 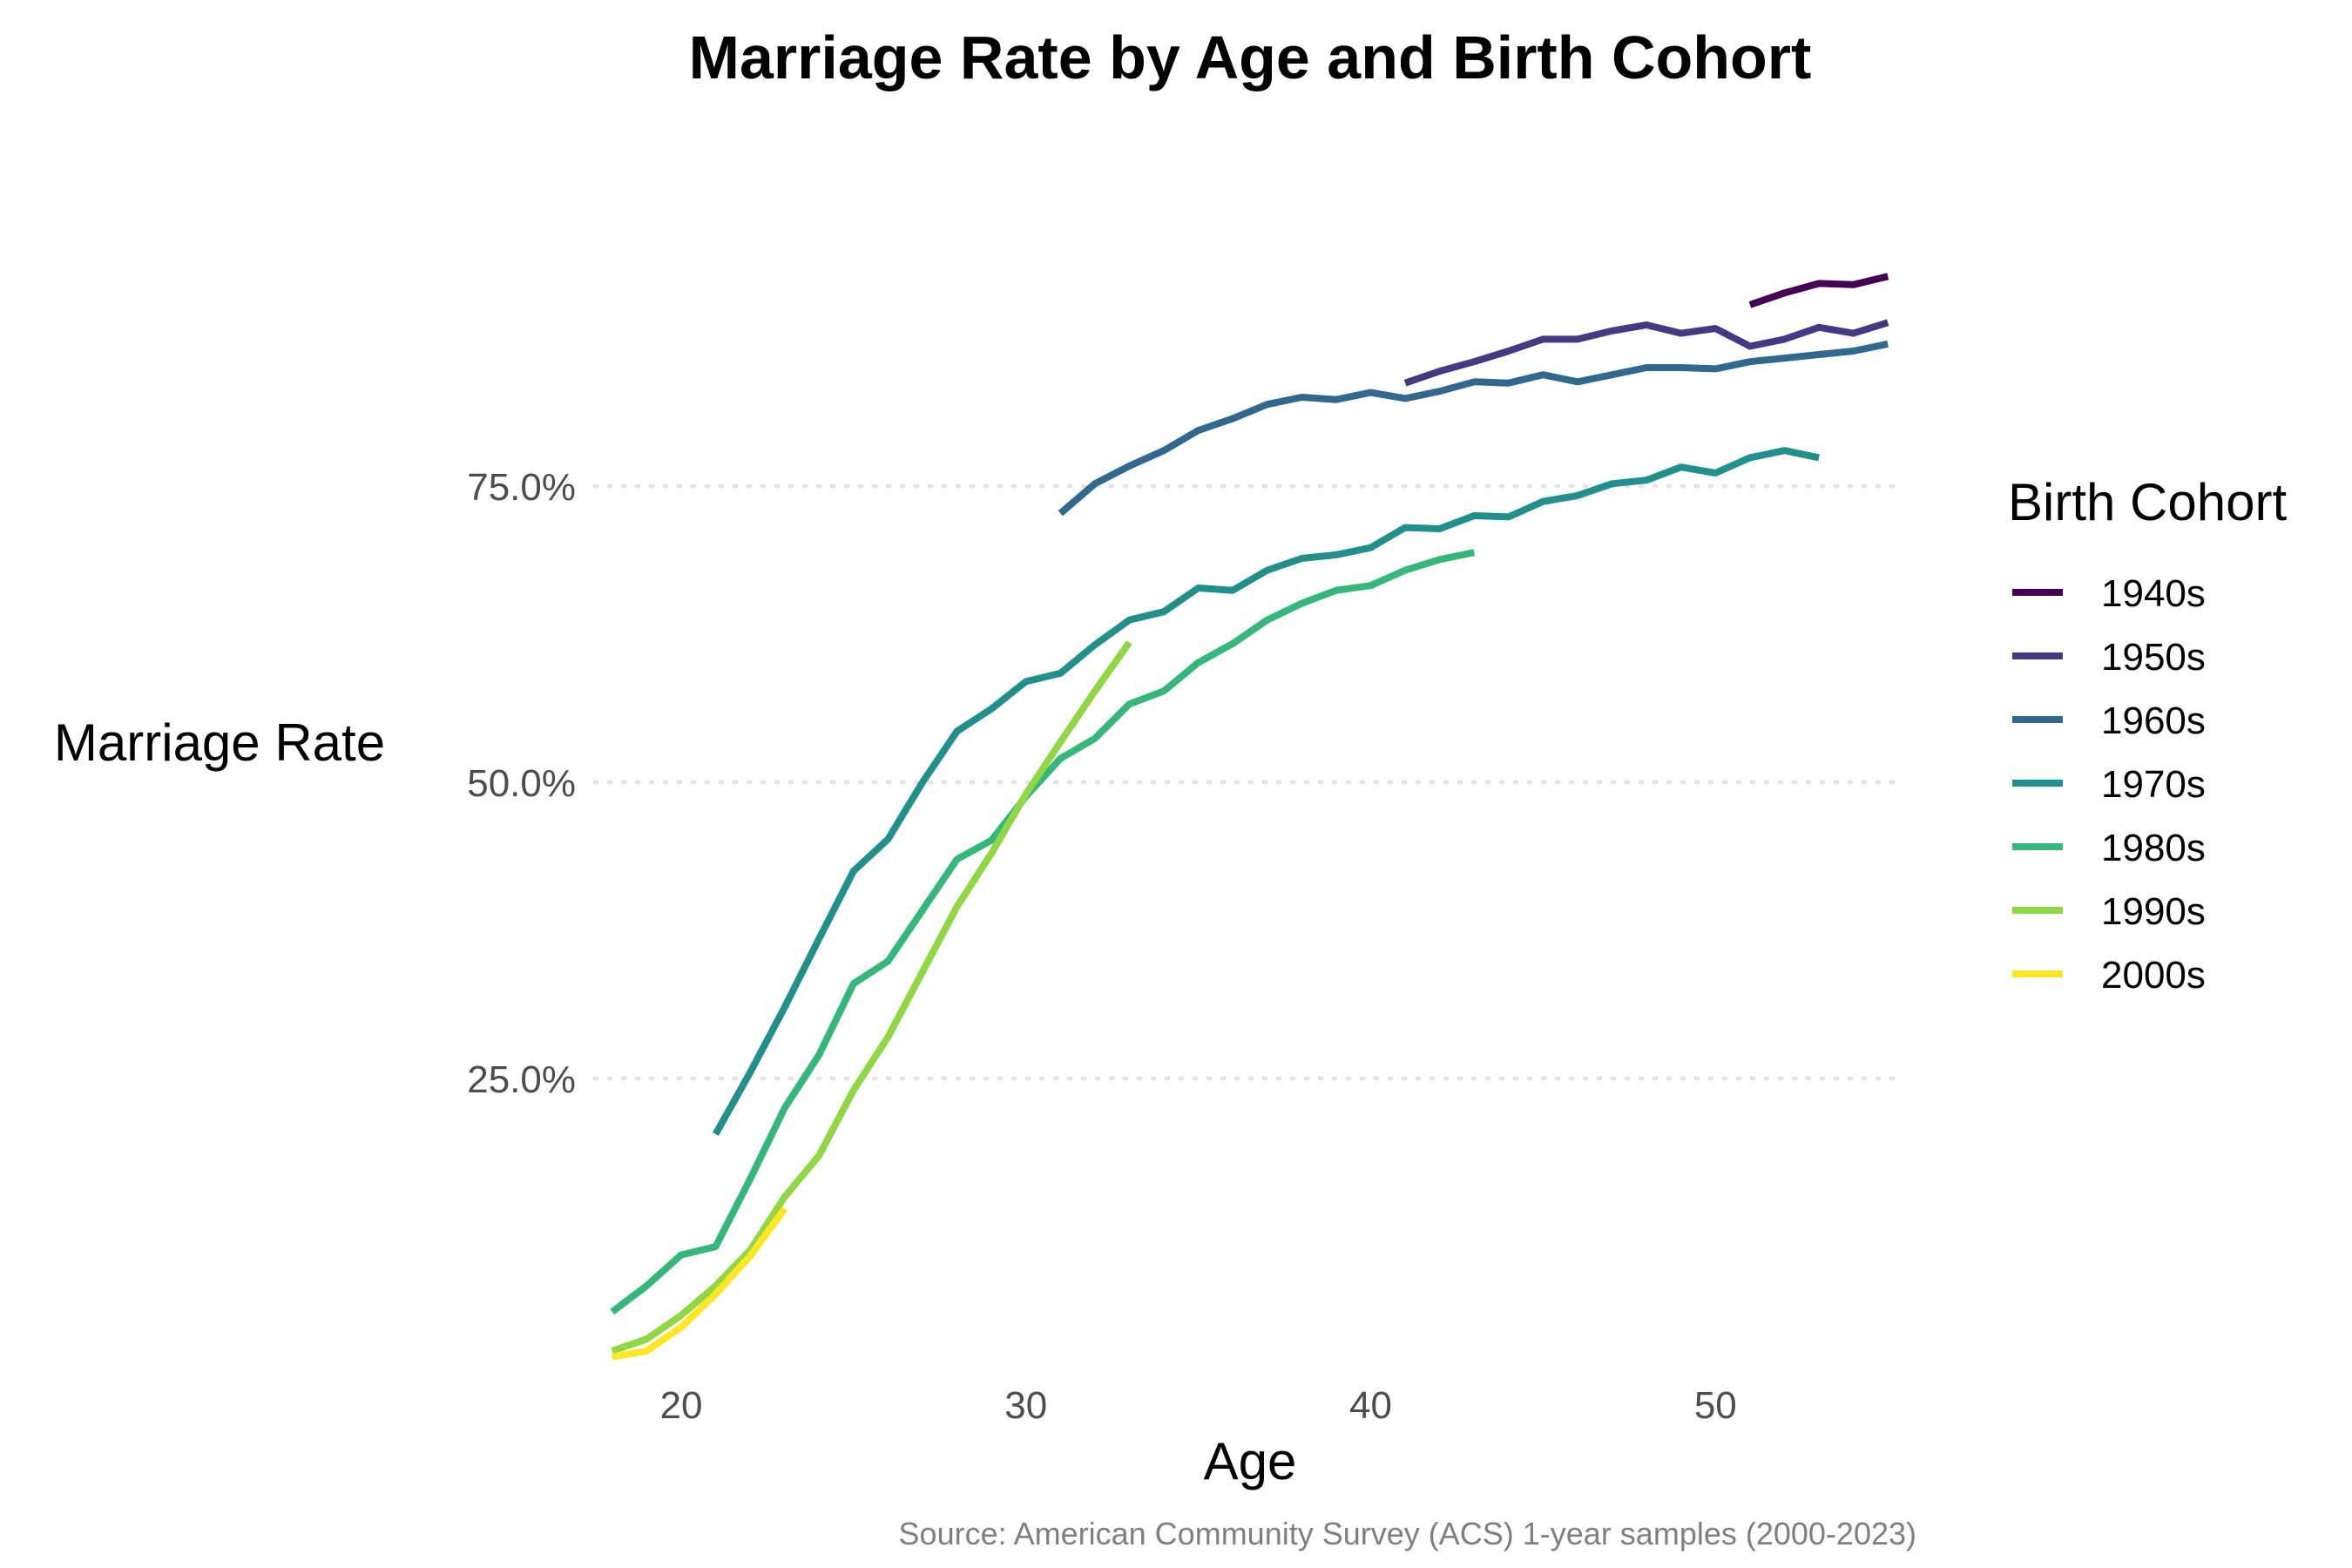 I want to click on x-tick-label: 50, so click(x=1715, y=1405).